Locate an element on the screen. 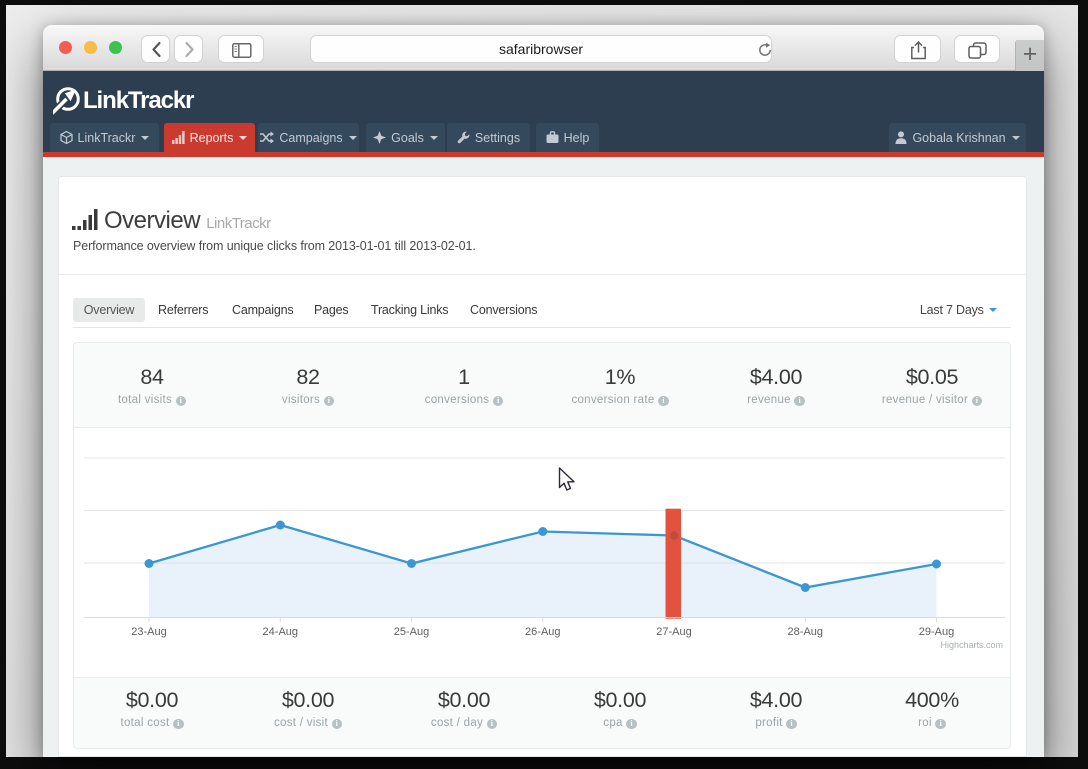  svg-text: Highcharts.com is located at coordinates (971, 645).